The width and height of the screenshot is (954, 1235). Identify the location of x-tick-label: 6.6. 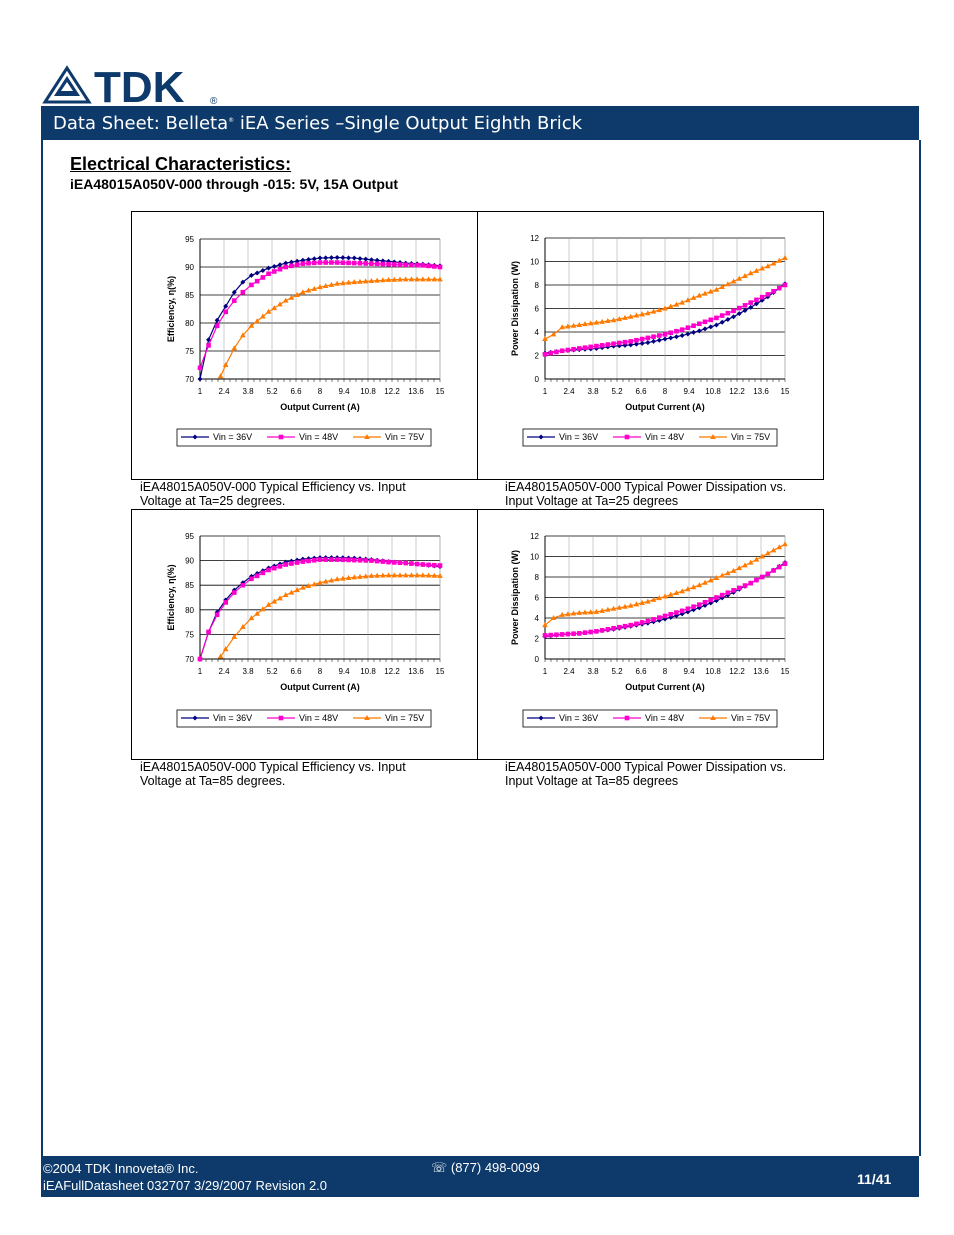
(296, 671).